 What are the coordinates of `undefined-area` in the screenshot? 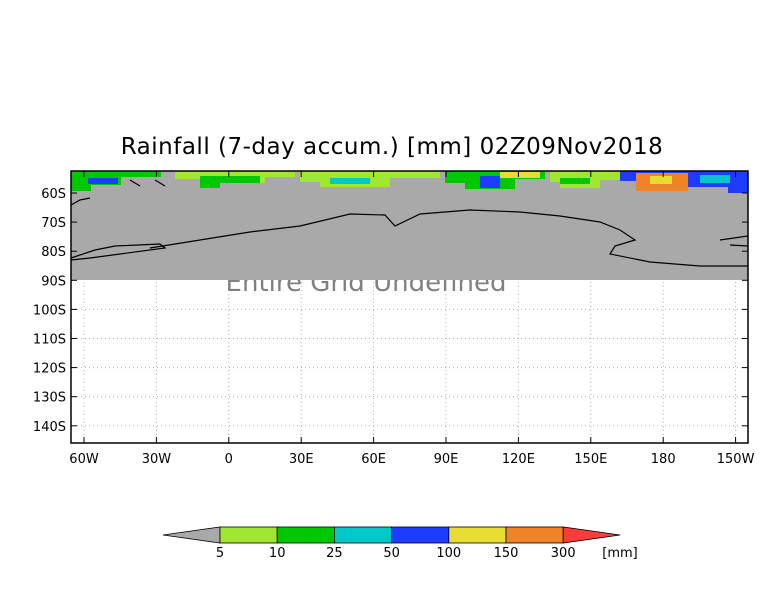 It's located at (409, 236).